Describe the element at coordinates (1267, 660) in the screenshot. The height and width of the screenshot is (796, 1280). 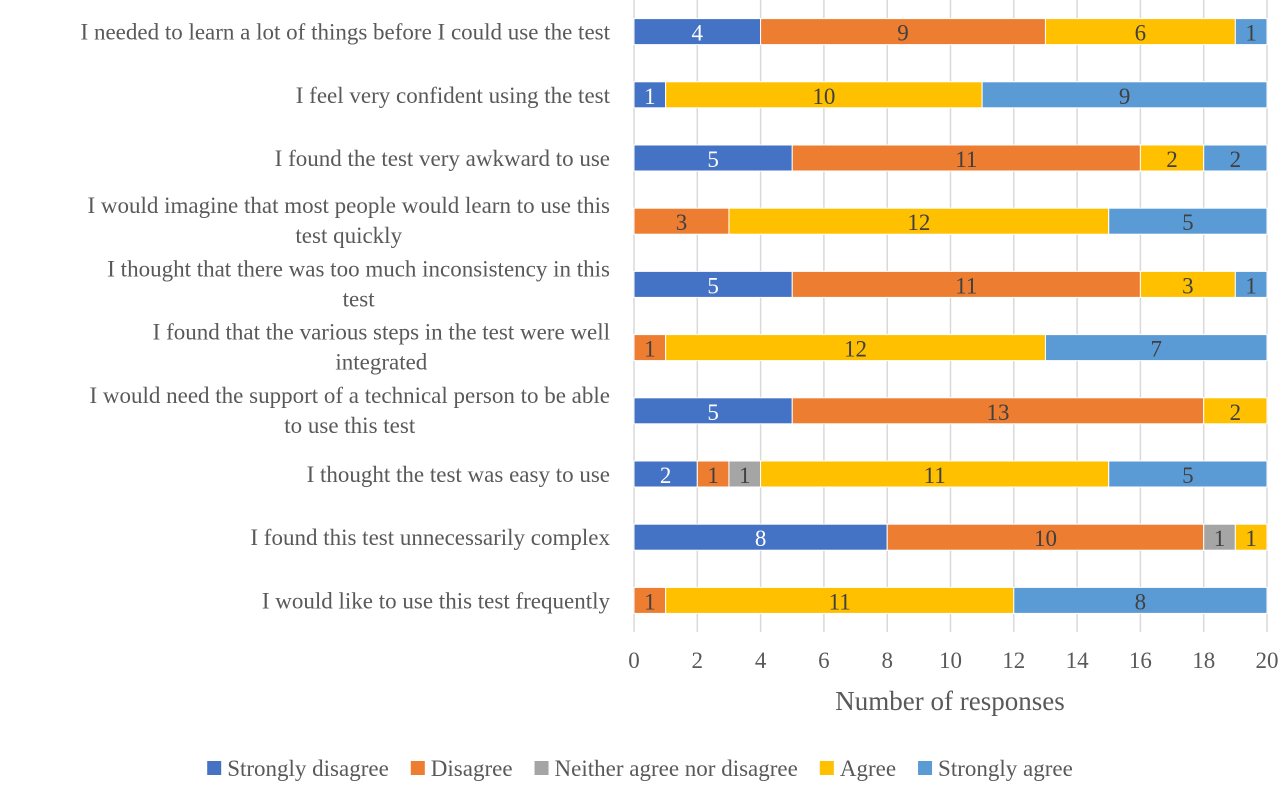
I see `x-tick-label: 20` at that location.